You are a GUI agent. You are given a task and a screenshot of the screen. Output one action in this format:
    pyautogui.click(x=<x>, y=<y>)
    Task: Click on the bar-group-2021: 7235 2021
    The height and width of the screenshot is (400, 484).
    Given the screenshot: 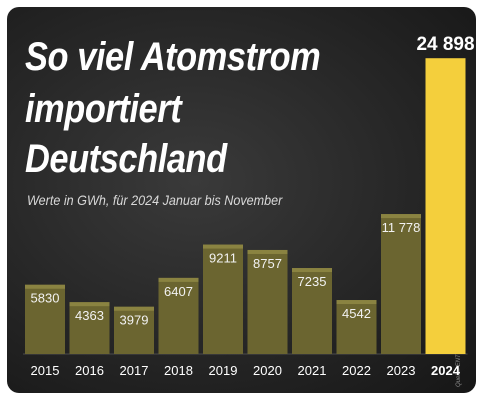 What is the action you would take?
    pyautogui.click(x=312, y=323)
    